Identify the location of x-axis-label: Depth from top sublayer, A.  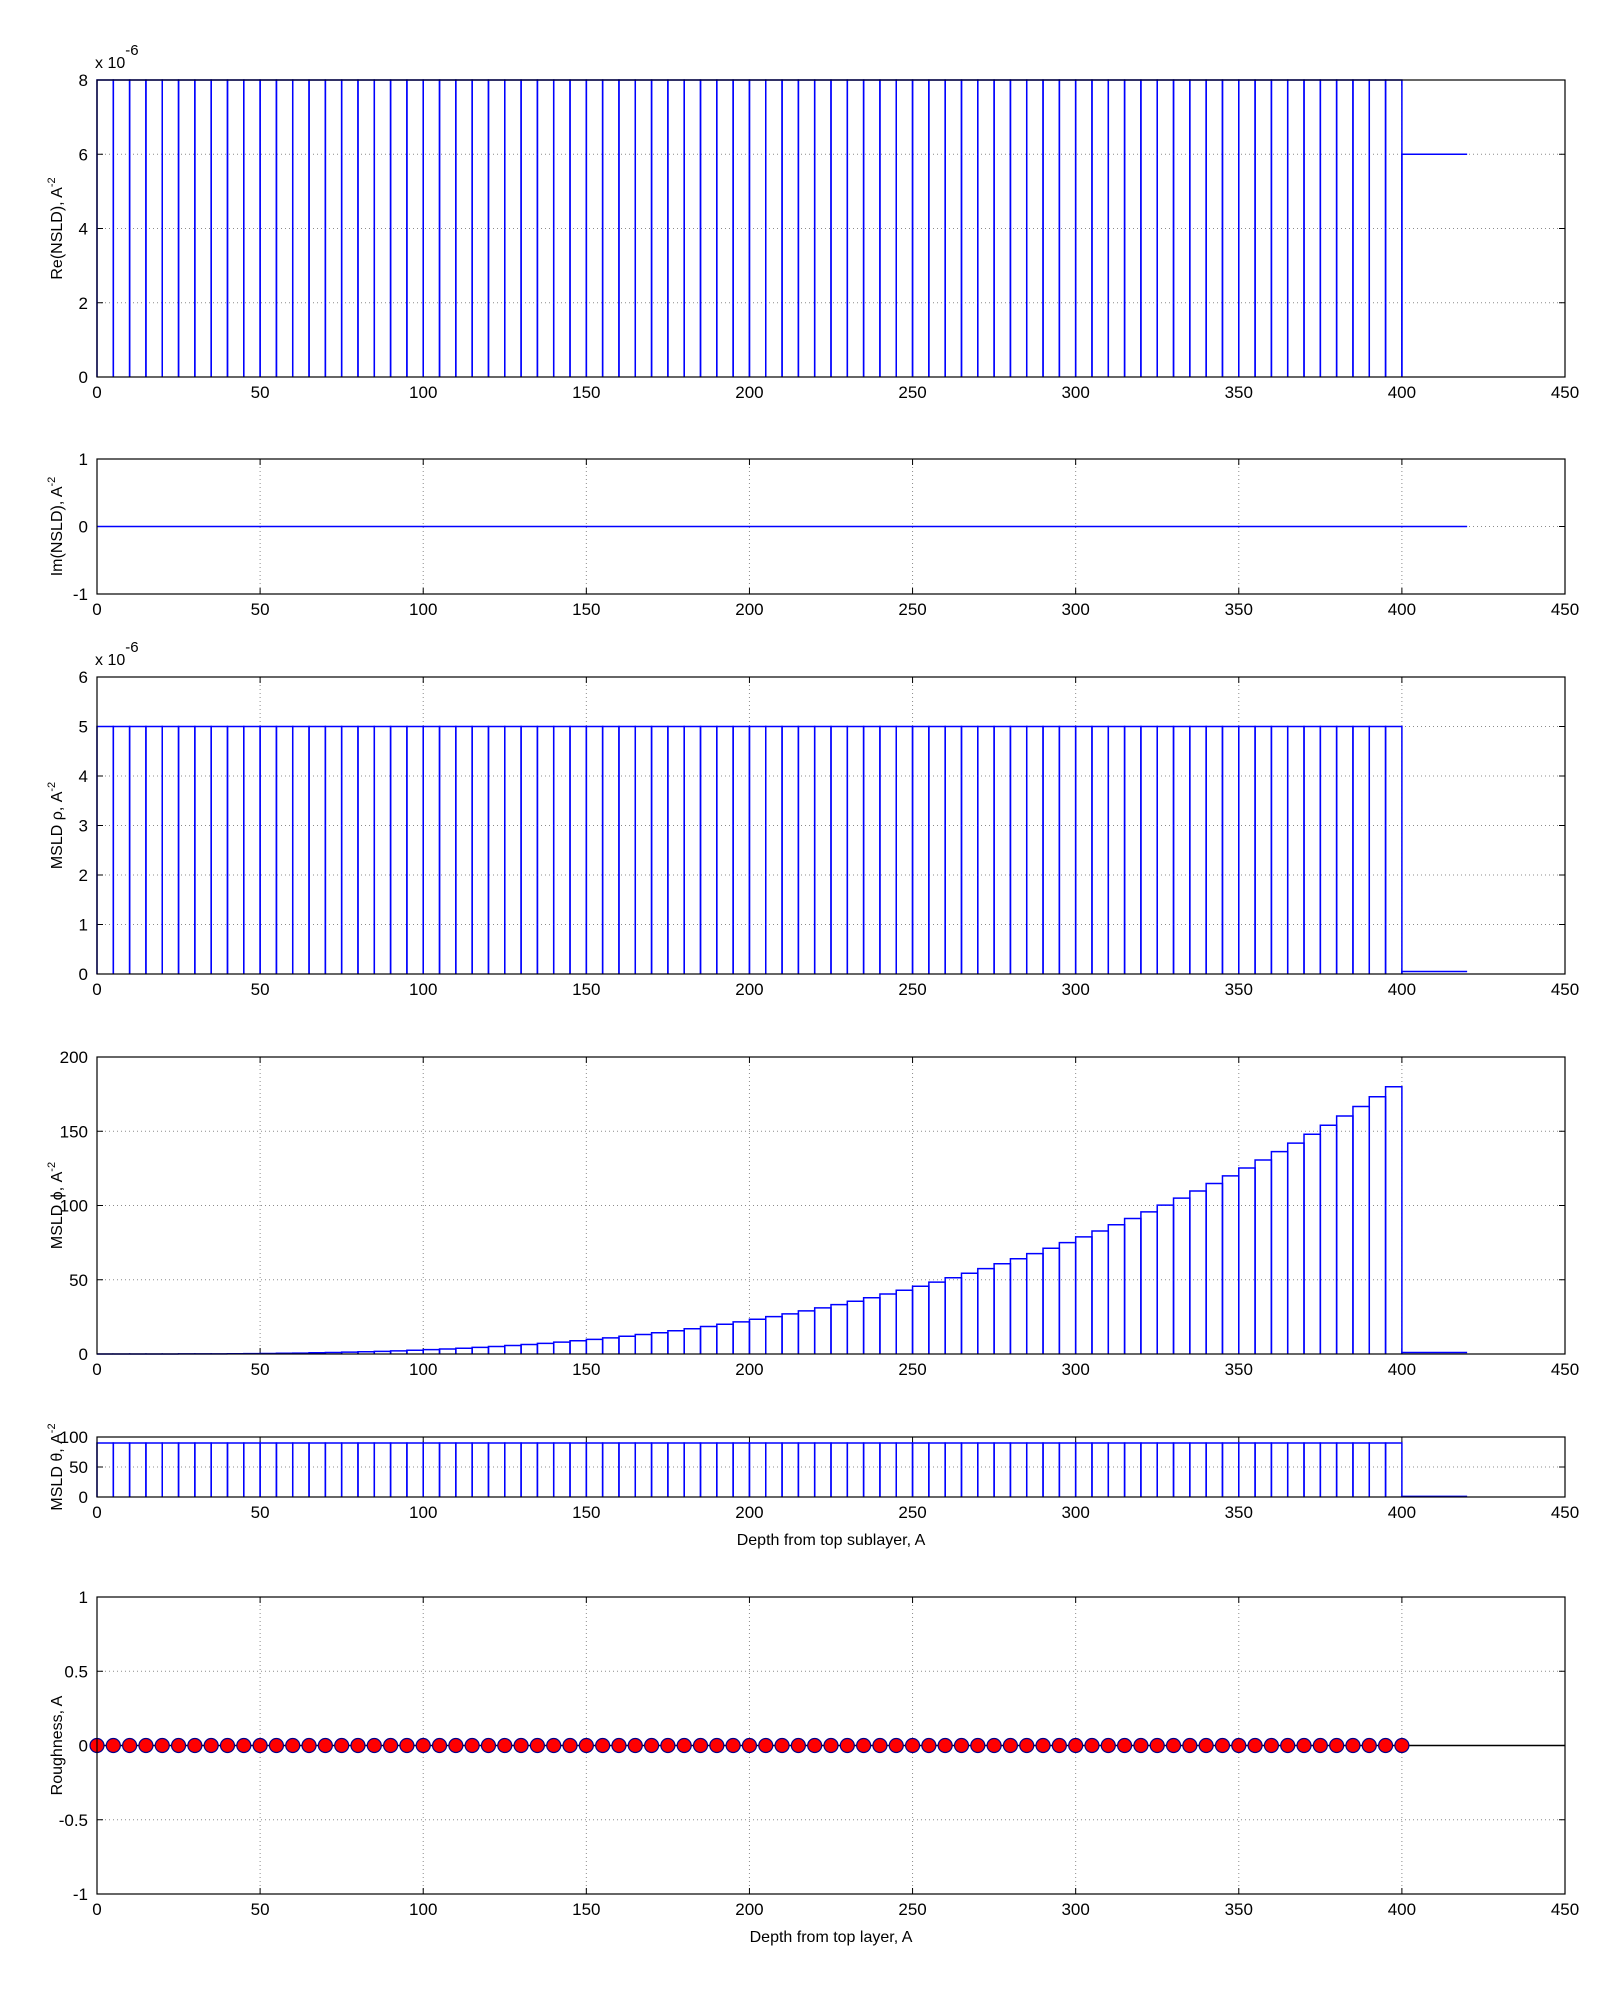
(831, 1540).